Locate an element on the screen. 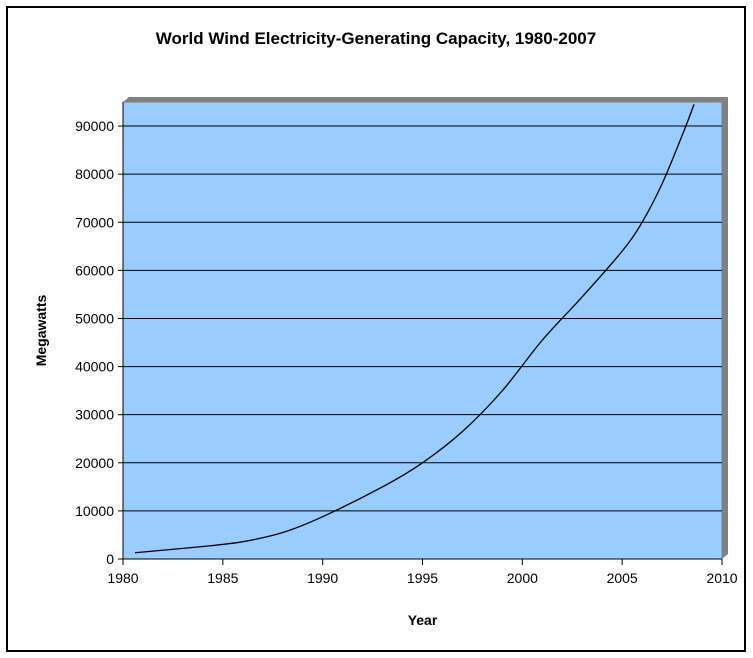 The height and width of the screenshot is (658, 753). x-tick-label: 2000 is located at coordinates (522, 578).